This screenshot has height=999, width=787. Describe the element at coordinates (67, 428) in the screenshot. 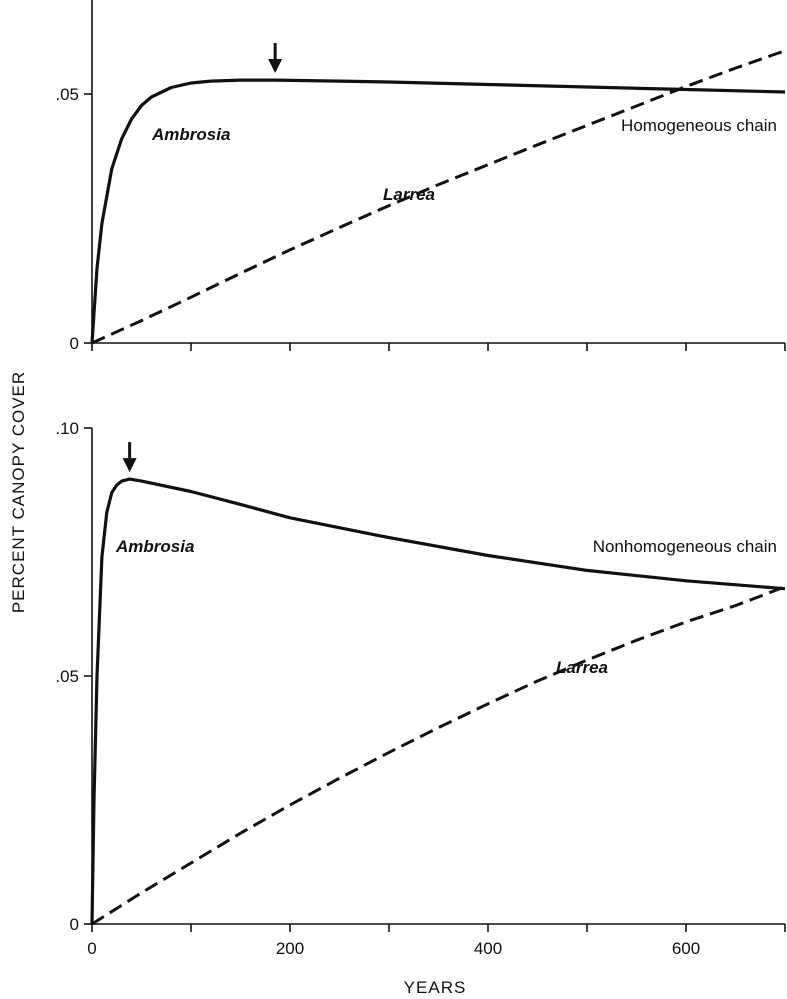

I see `y-tick-label: .10` at that location.